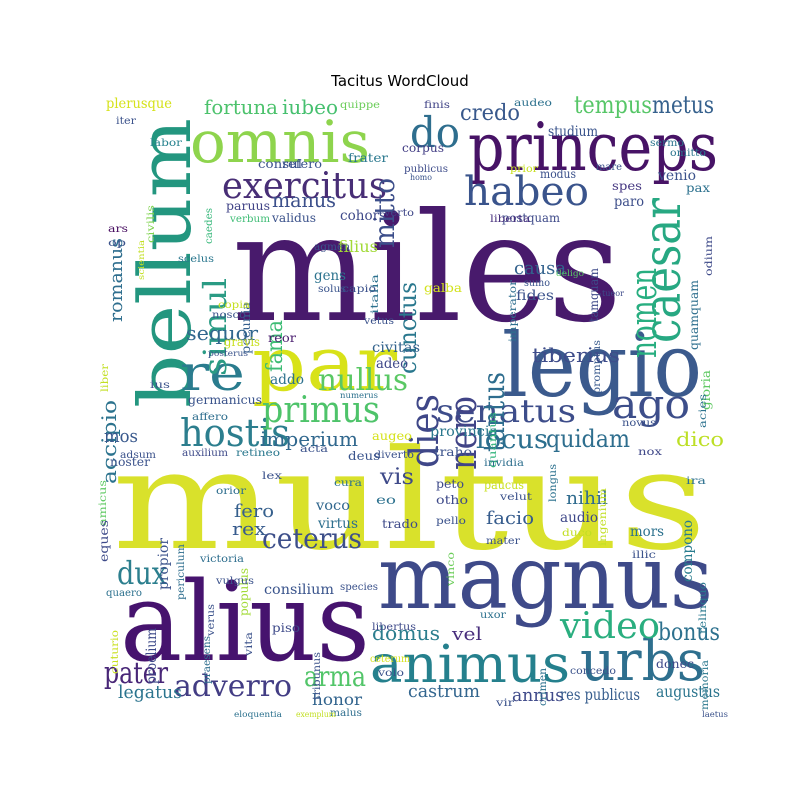 This screenshot has height=800, width=800. Describe the element at coordinates (118, 229) in the screenshot. I see `word-ars: ars` at that location.